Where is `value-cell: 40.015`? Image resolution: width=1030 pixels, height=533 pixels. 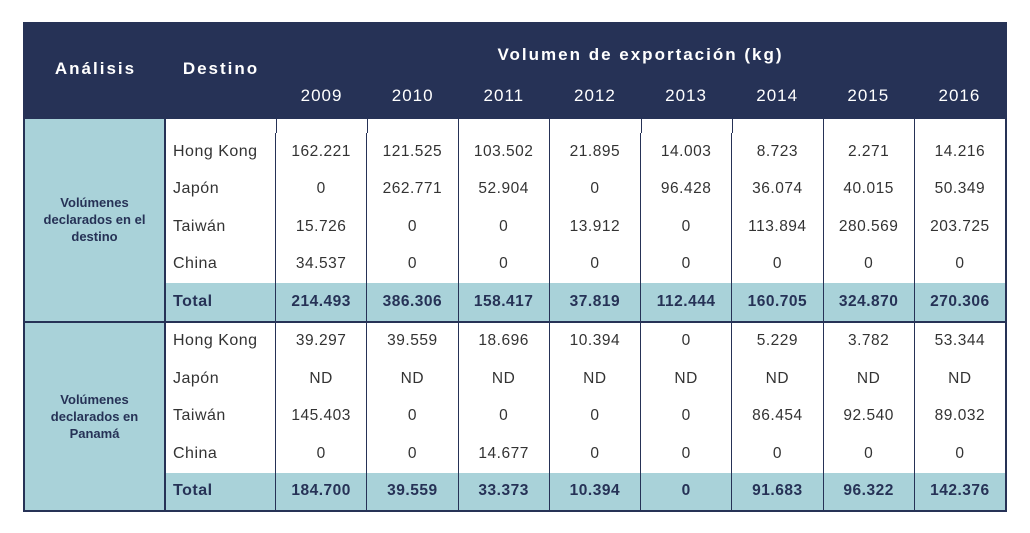 value-cell: 40.015 is located at coordinates (869, 189).